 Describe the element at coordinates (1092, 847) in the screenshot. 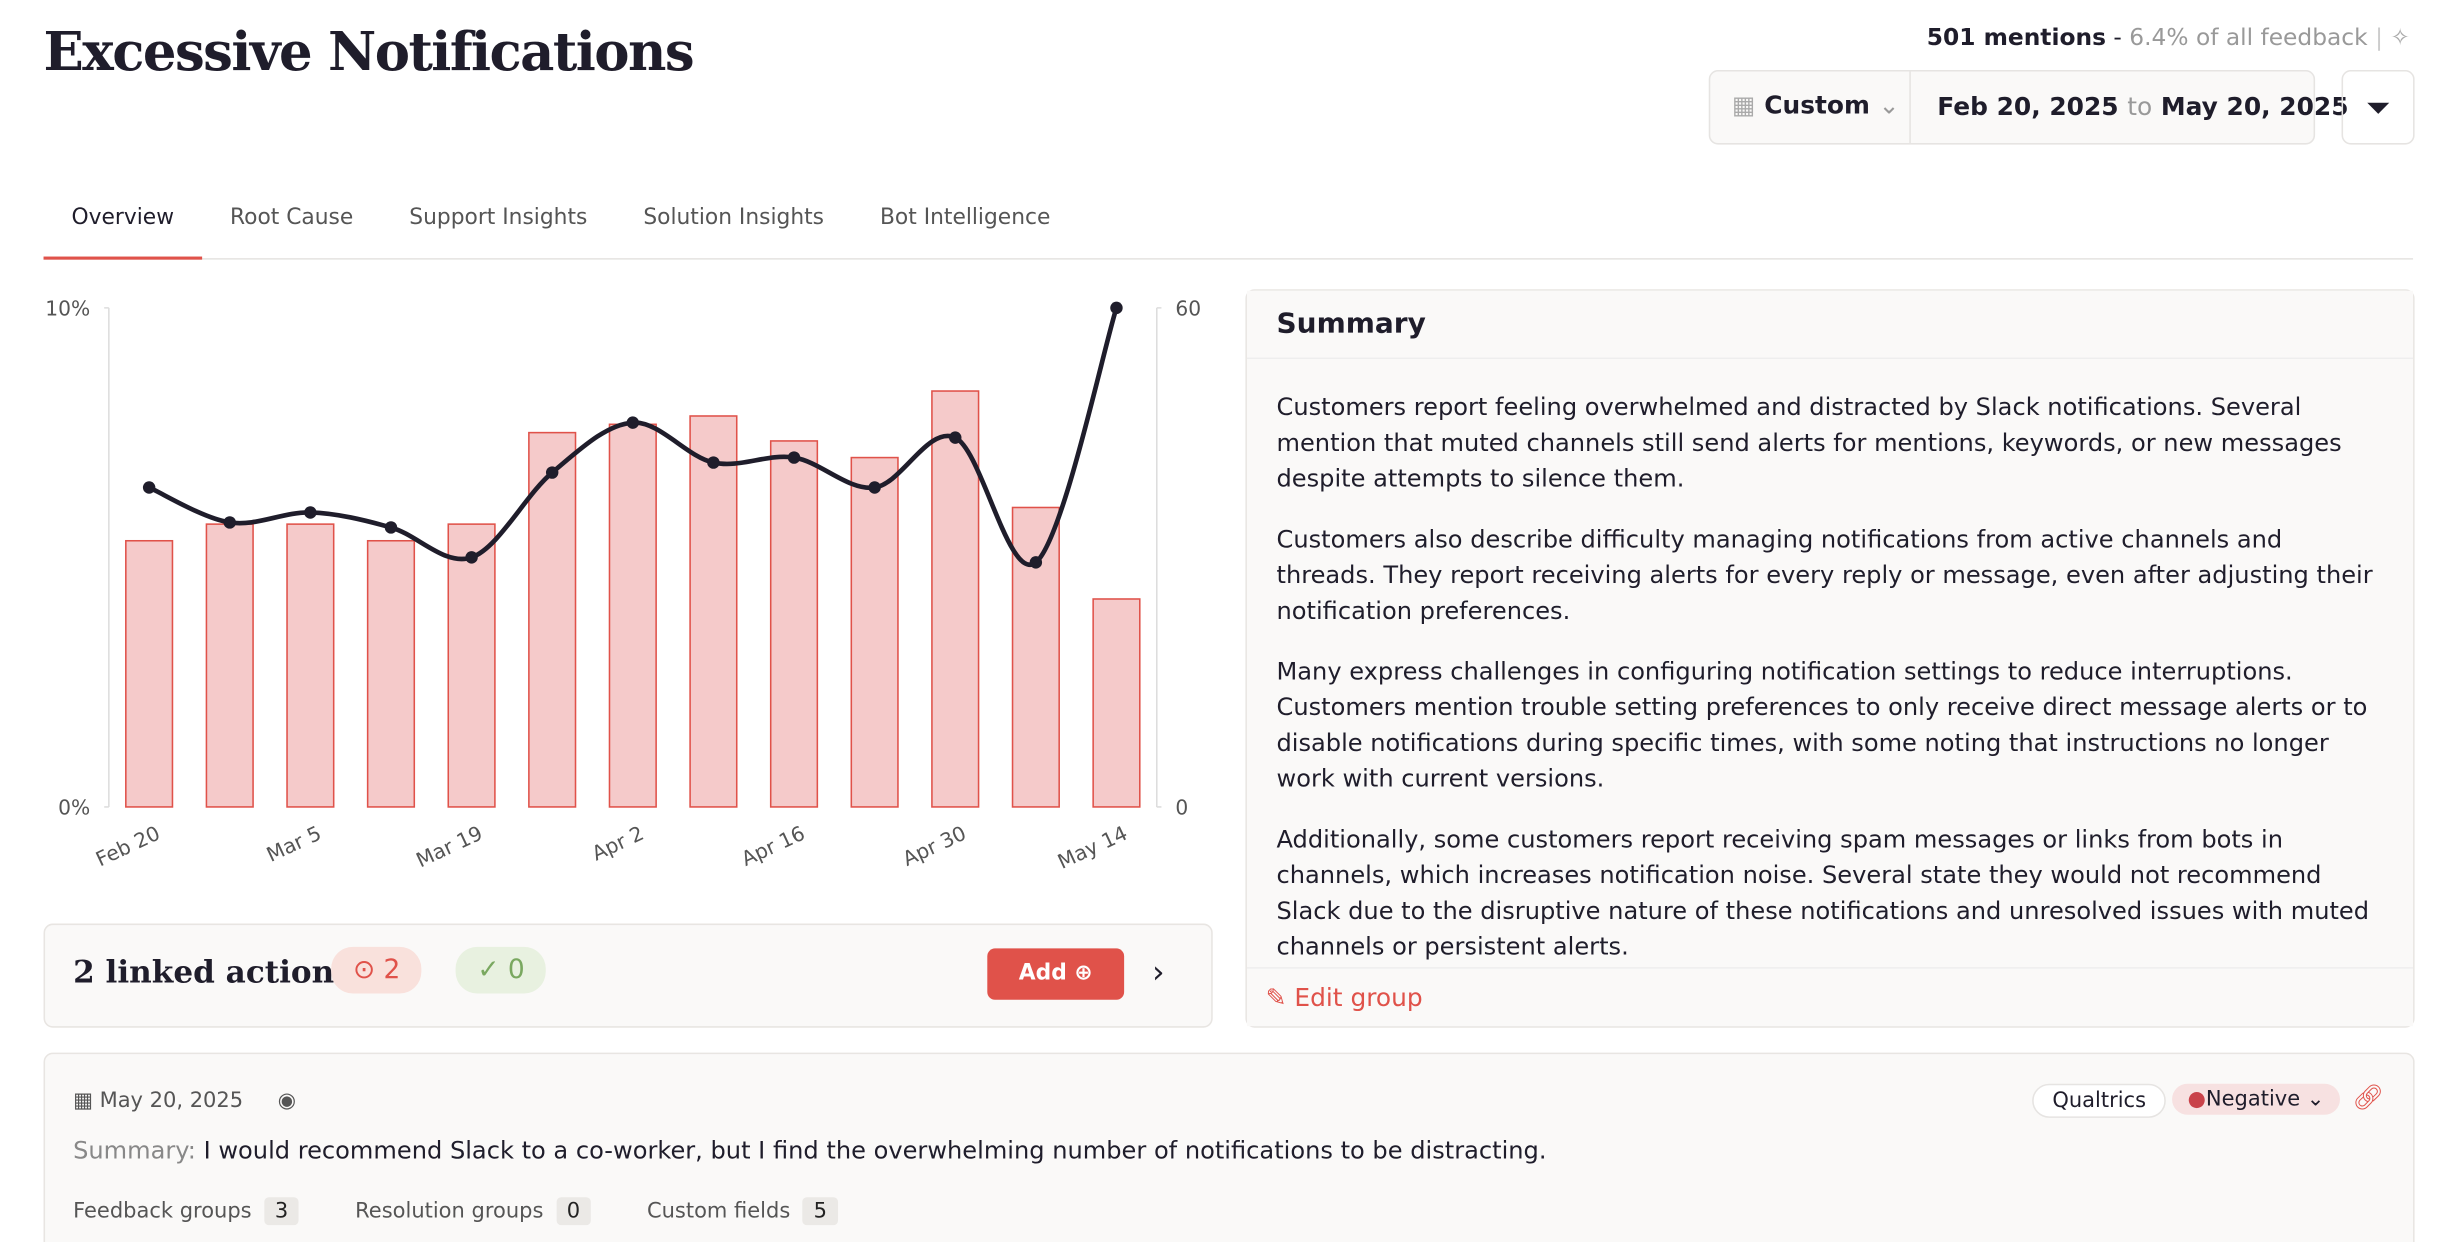

I see `x-tick-label: May 14` at that location.